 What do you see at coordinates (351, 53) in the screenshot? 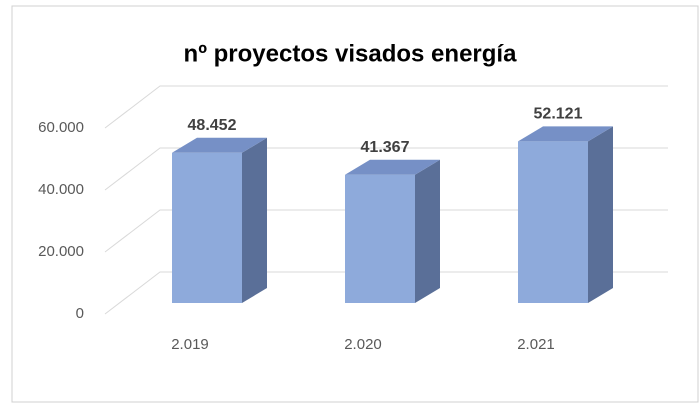
I see `chart-title: nº proyectos visados energía` at bounding box center [351, 53].